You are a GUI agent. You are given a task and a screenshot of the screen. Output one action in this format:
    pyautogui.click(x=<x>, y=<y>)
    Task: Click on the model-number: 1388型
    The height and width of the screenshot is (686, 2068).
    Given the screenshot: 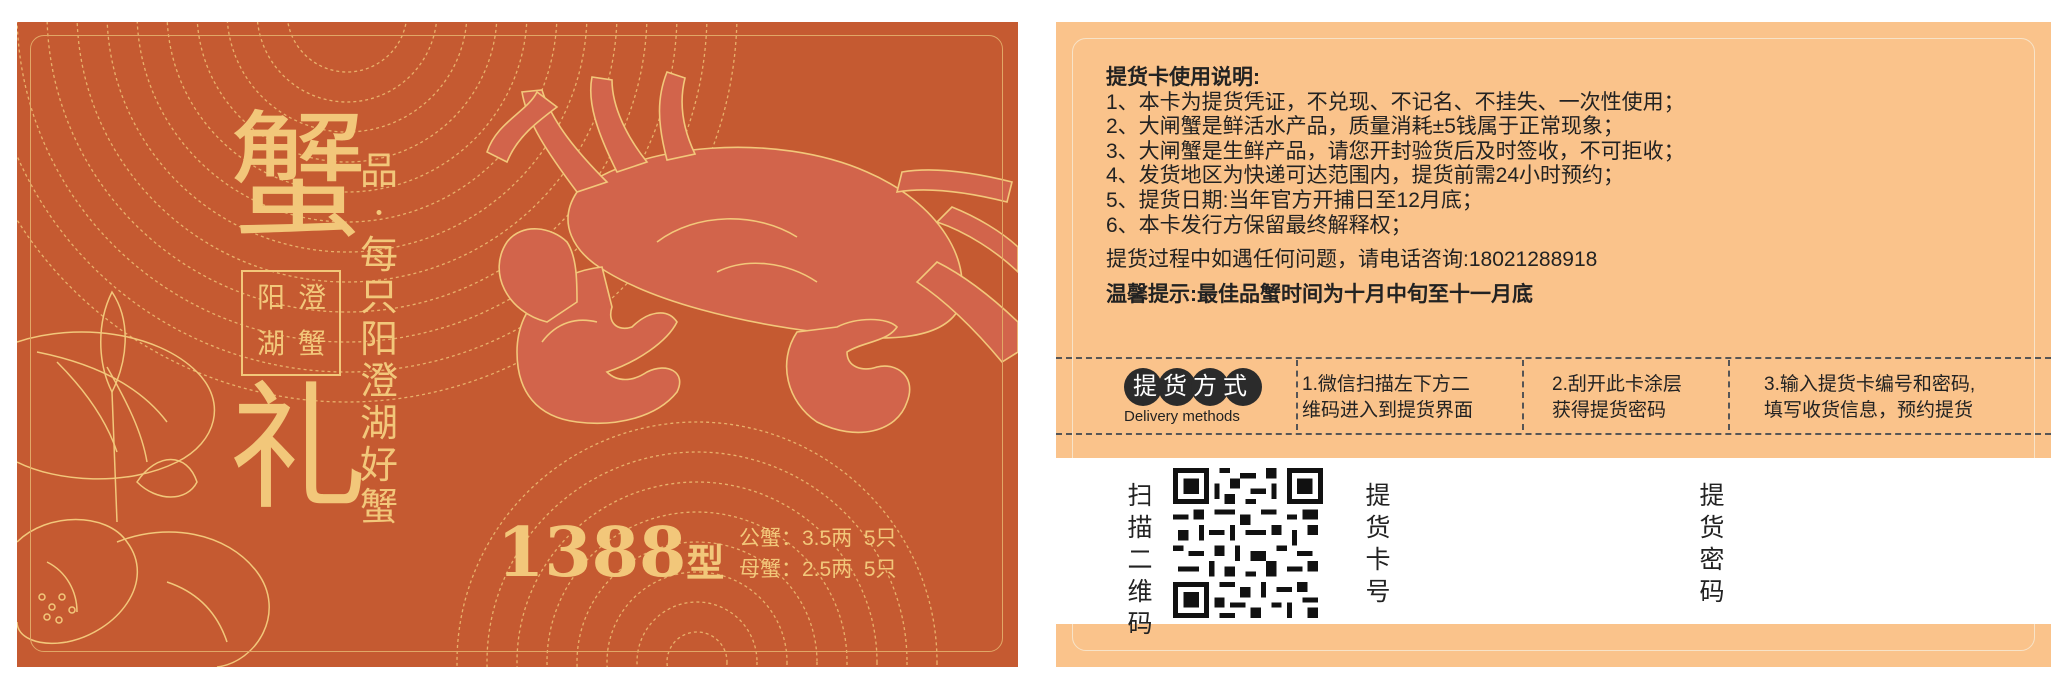 What is the action you would take?
    pyautogui.click(x=610, y=553)
    